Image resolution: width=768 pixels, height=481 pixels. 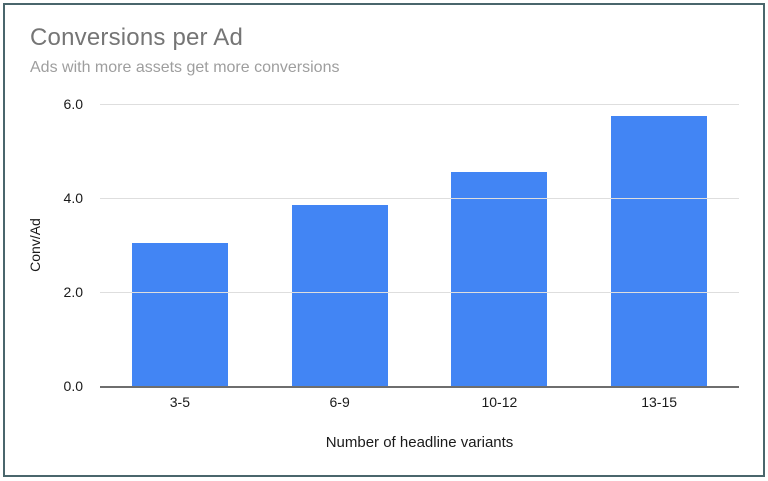 I want to click on x-category-label: 13-15, so click(x=659, y=402).